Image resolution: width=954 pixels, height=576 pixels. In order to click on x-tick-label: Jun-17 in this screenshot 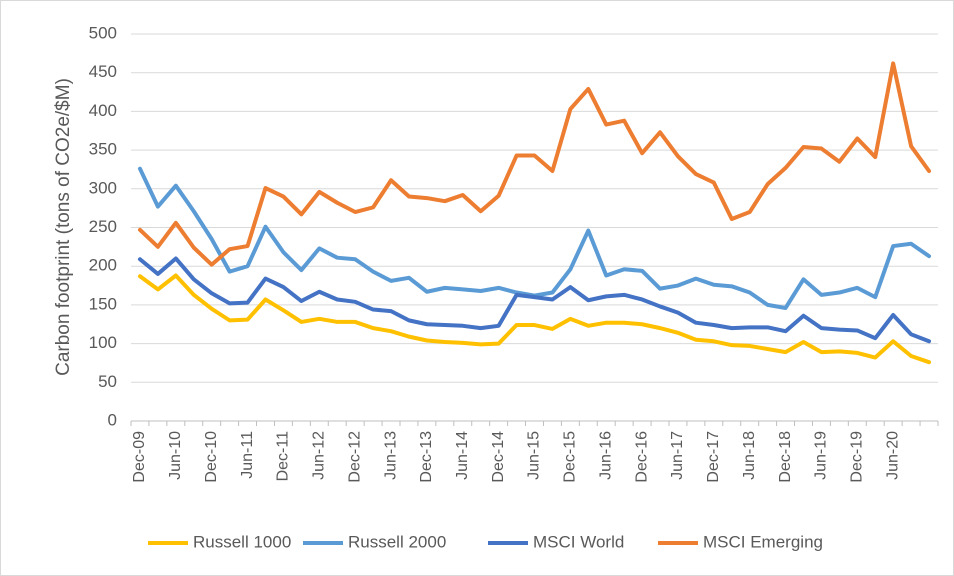, I will do `click(677, 455)`.